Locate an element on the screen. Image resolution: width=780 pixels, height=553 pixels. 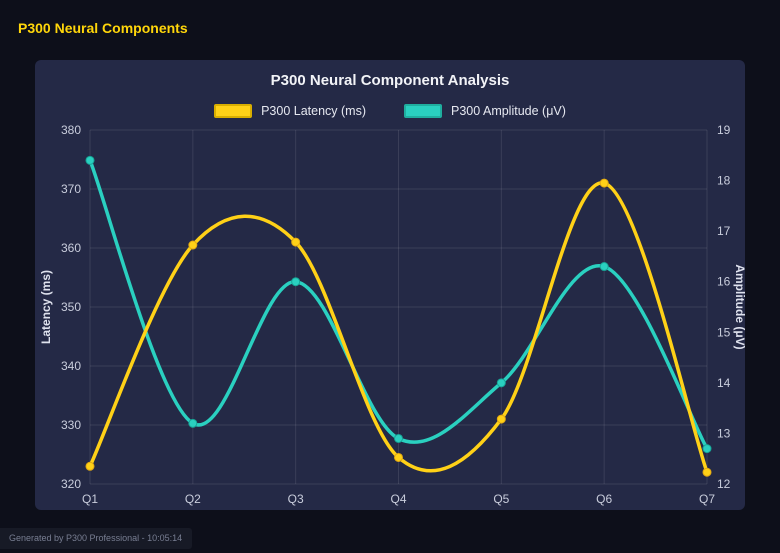
svg-text: 370 is located at coordinates (71, 189).